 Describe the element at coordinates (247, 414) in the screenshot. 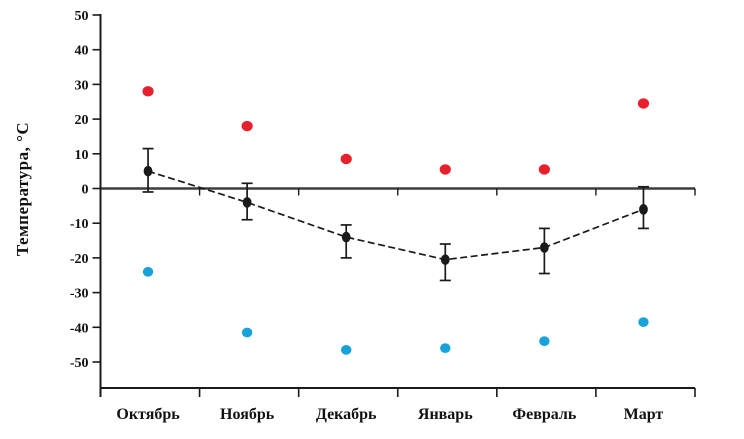

I see `x-tick-label-month: Ноябрь` at that location.